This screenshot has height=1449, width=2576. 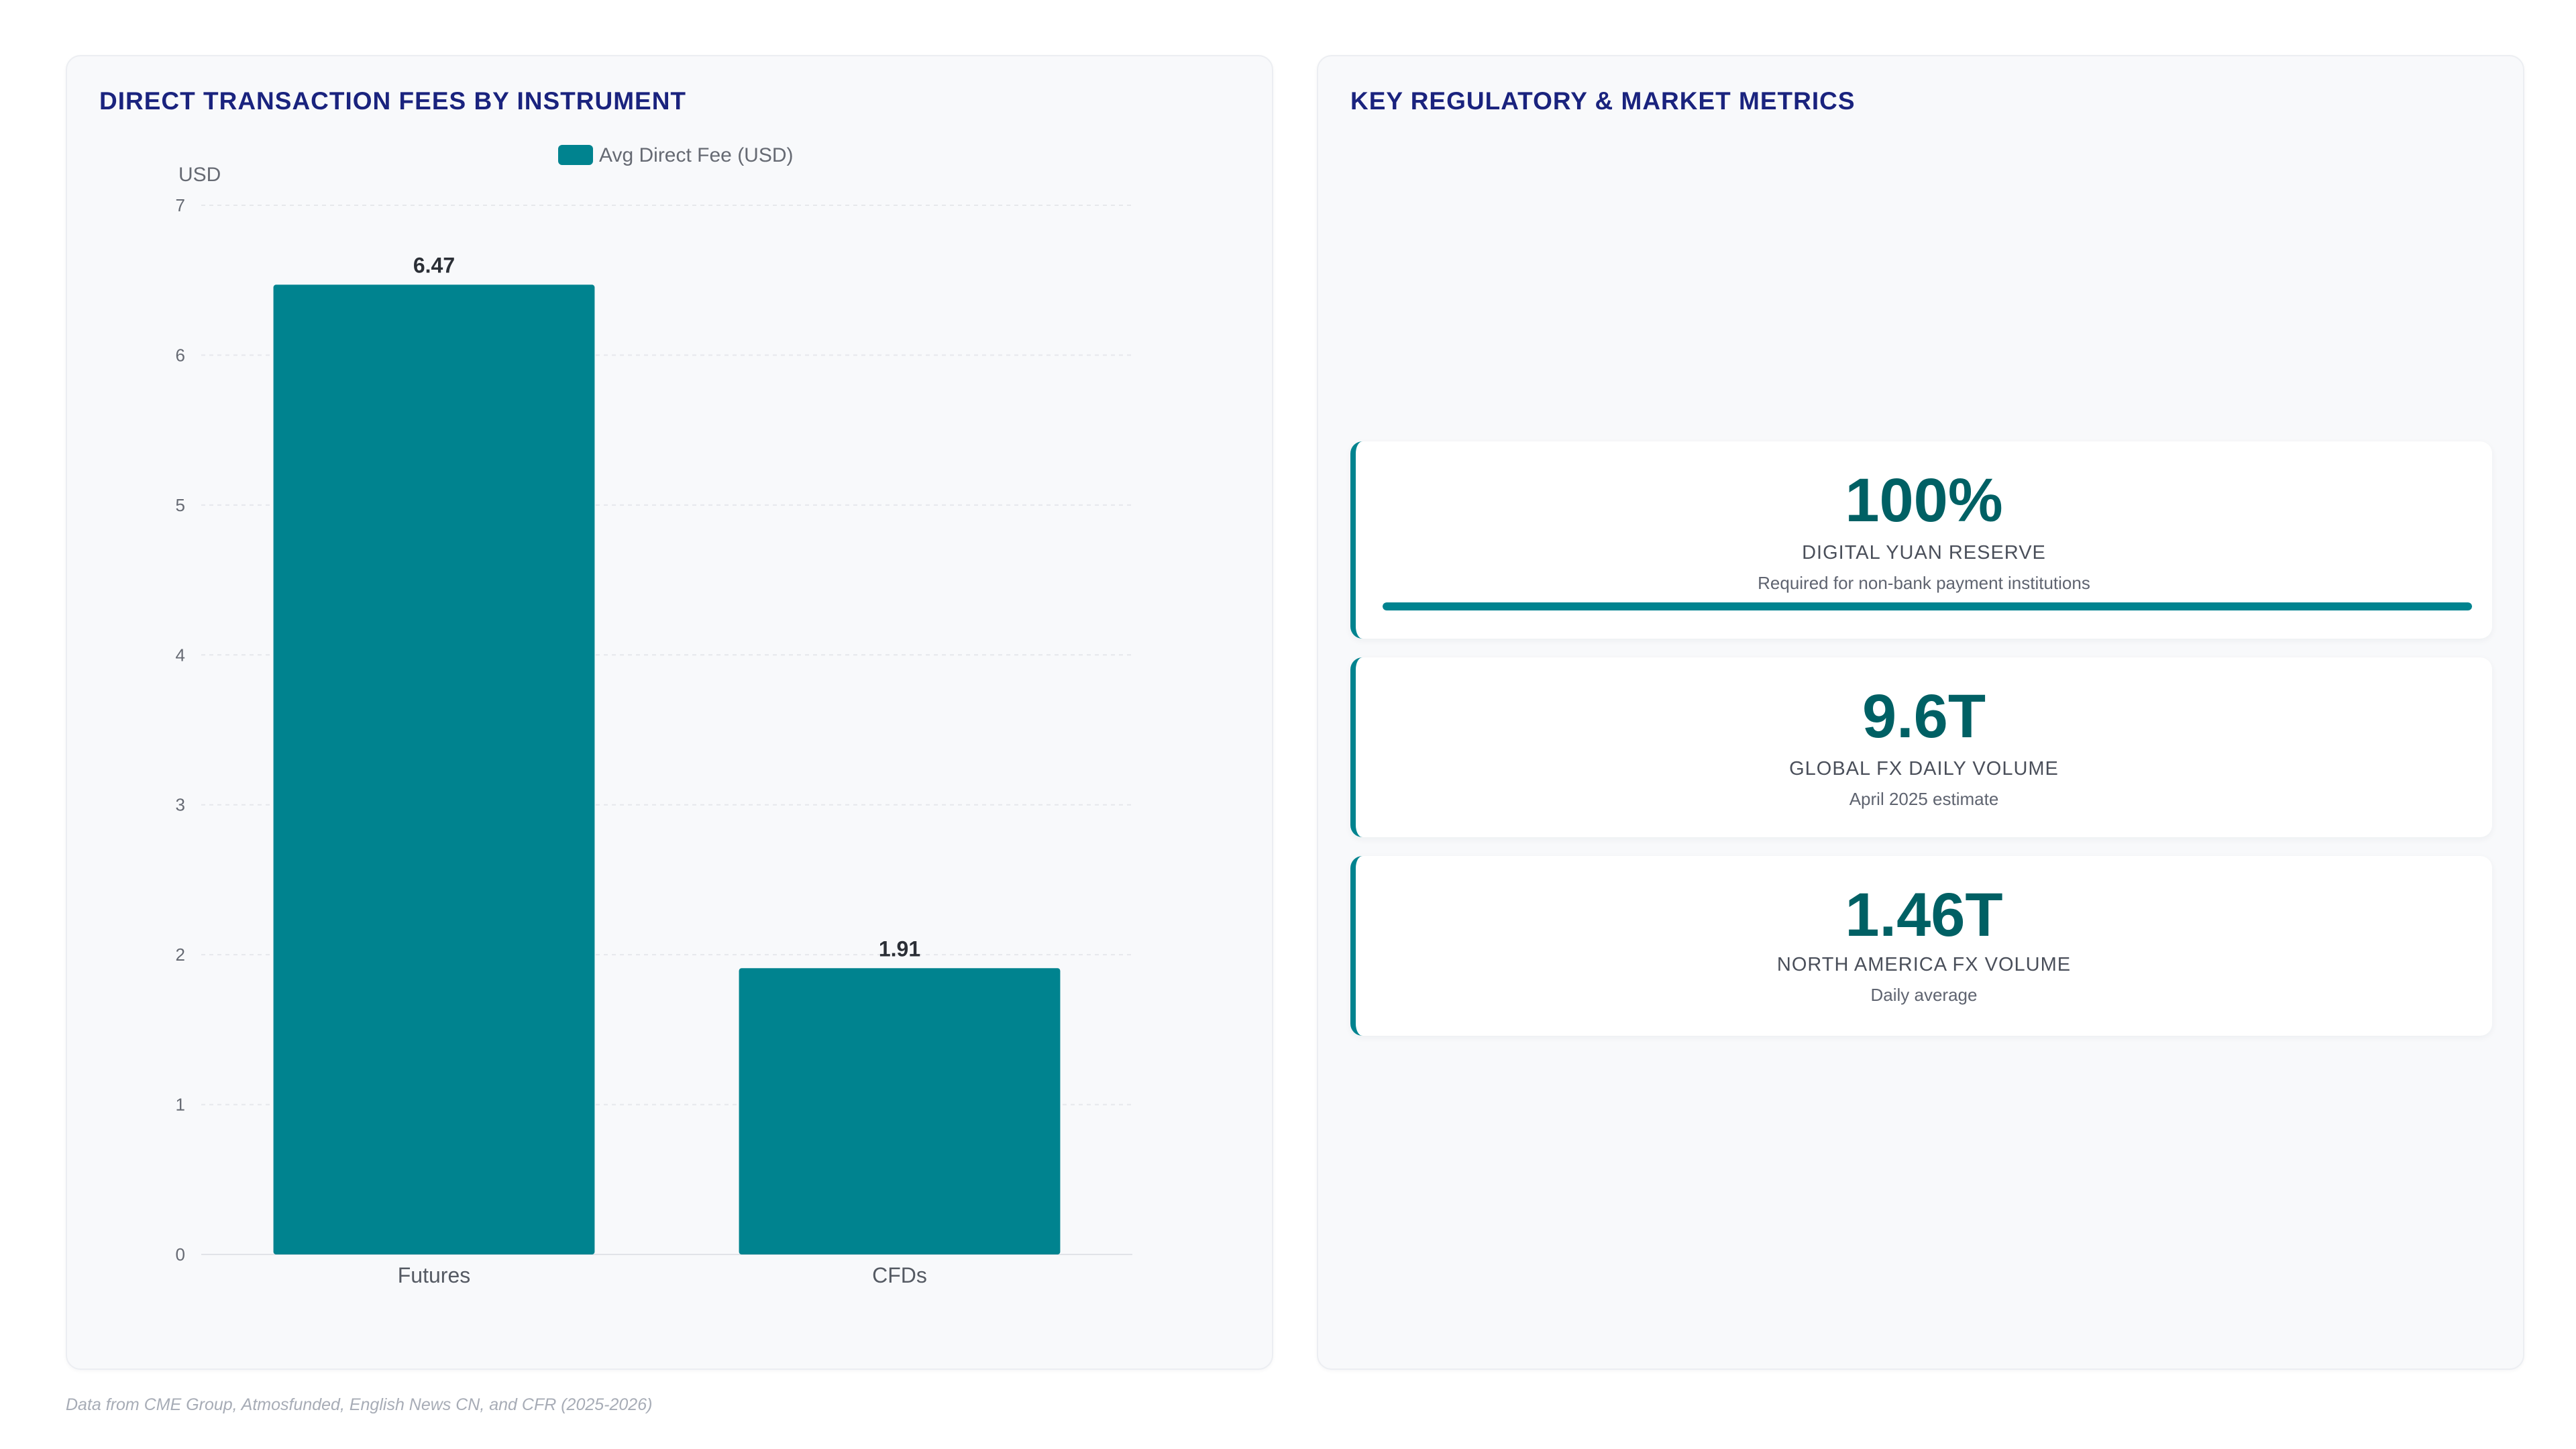 What do you see at coordinates (899, 948) in the screenshot?
I see `bar-value-label: 1.91` at bounding box center [899, 948].